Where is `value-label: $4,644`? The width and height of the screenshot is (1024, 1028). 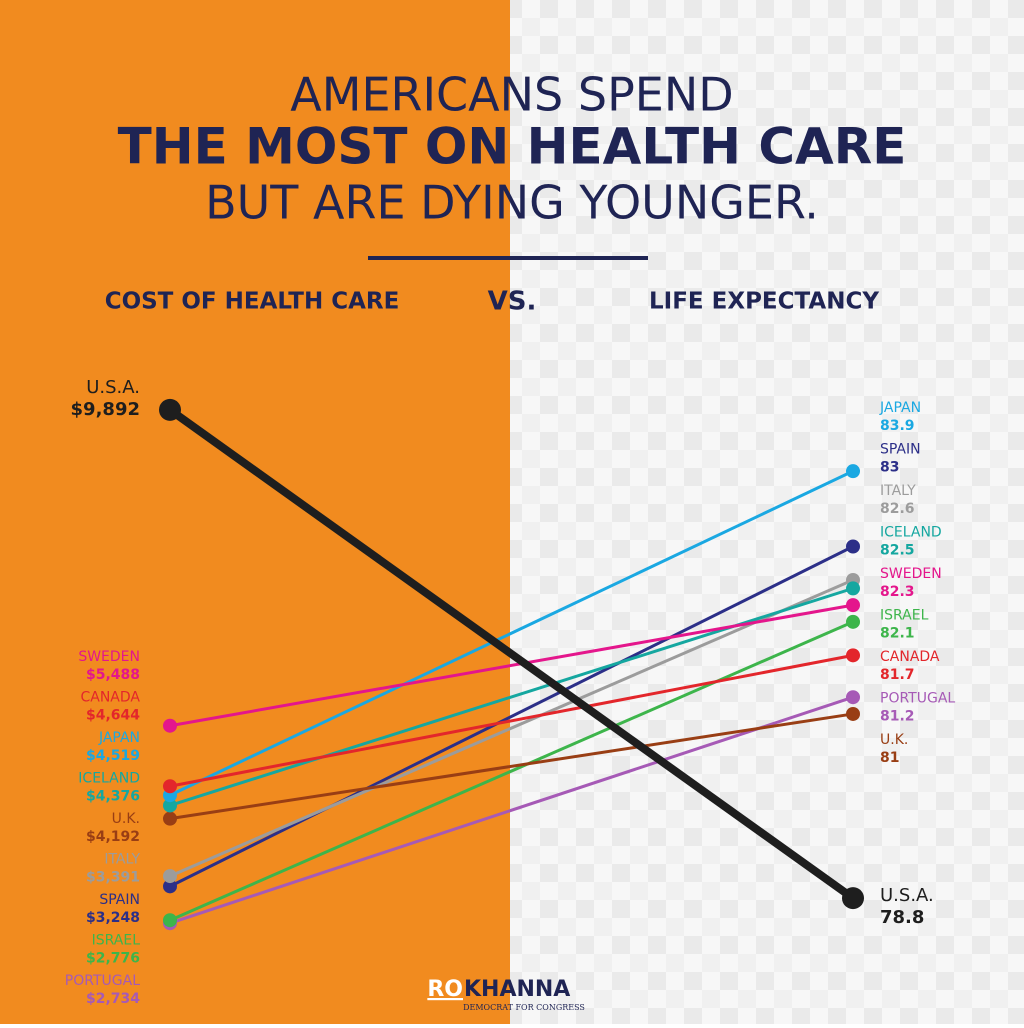 value-label: $4,644 is located at coordinates (113, 716).